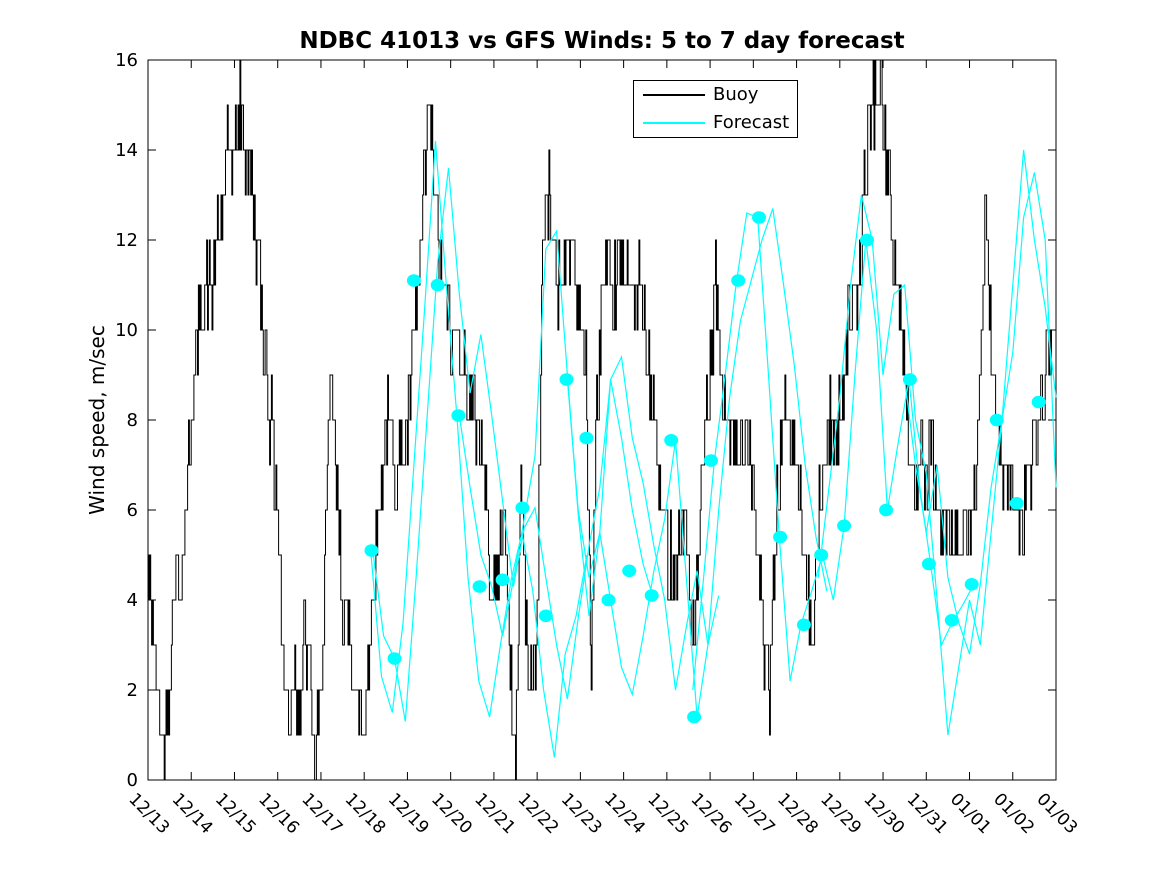 The width and height of the screenshot is (1167, 875). What do you see at coordinates (132, 510) in the screenshot?
I see `y-tick-label: 6` at bounding box center [132, 510].